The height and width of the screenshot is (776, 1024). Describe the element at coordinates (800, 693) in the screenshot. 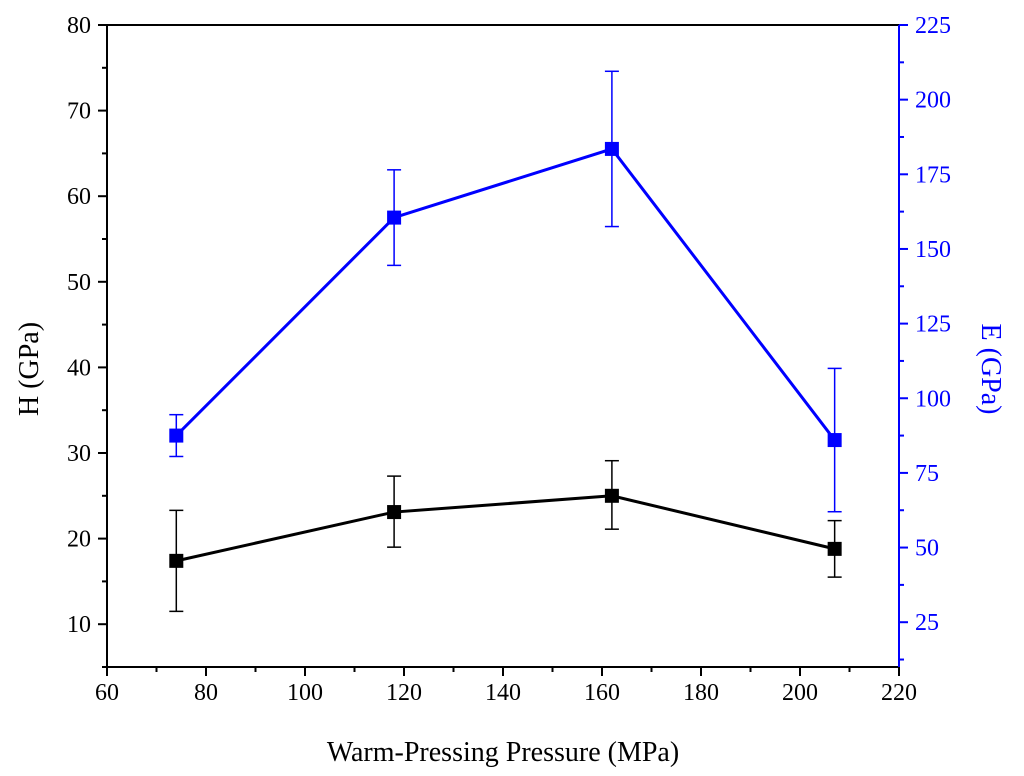

I see `x-tick-label: 200` at that location.